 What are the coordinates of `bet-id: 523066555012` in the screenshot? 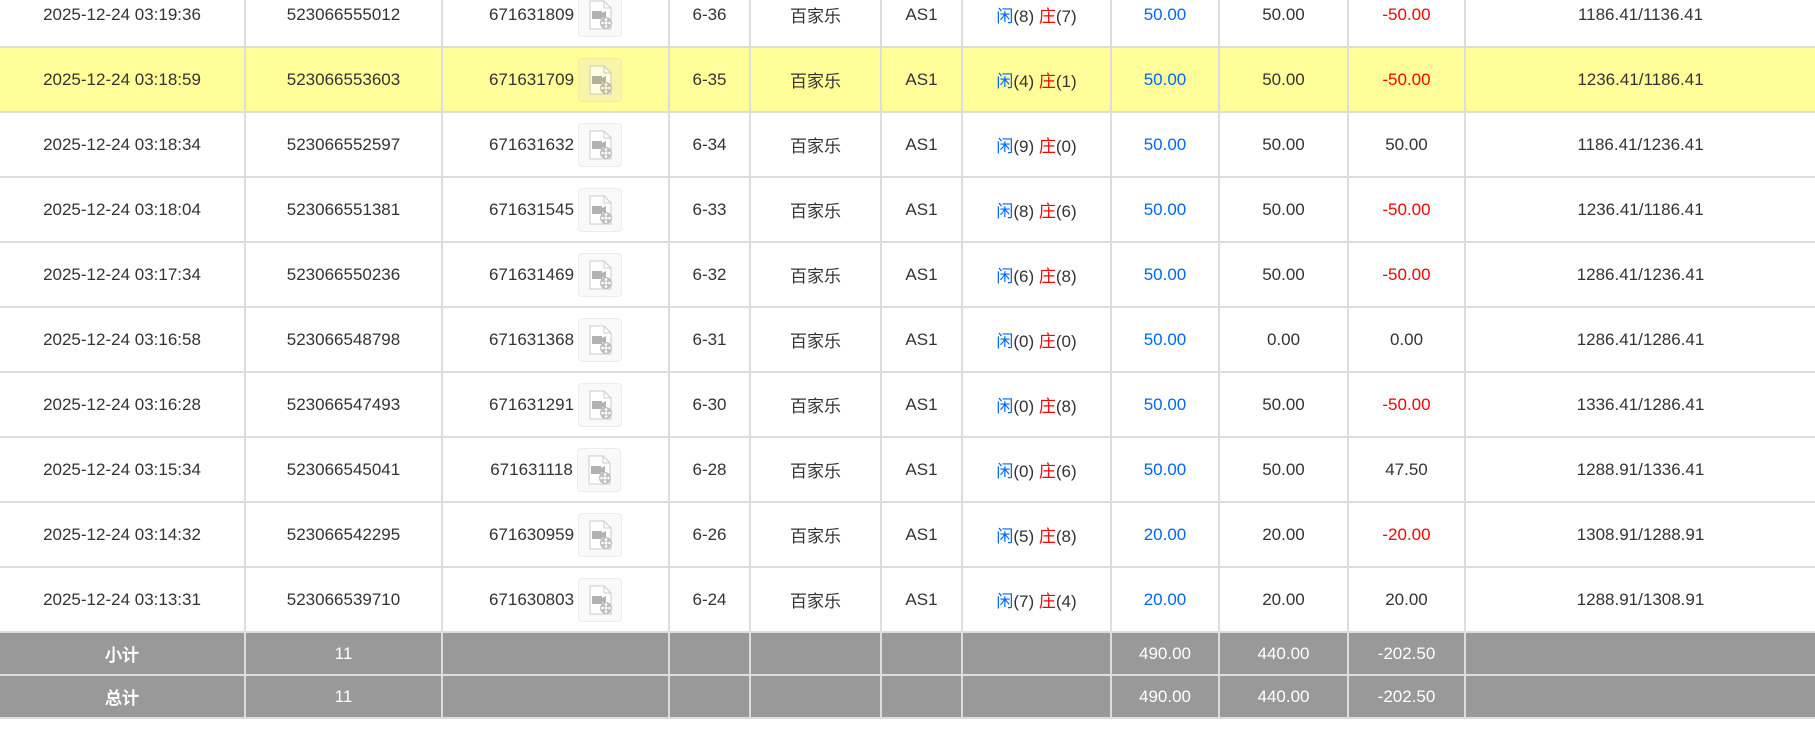 It's located at (343, 24).